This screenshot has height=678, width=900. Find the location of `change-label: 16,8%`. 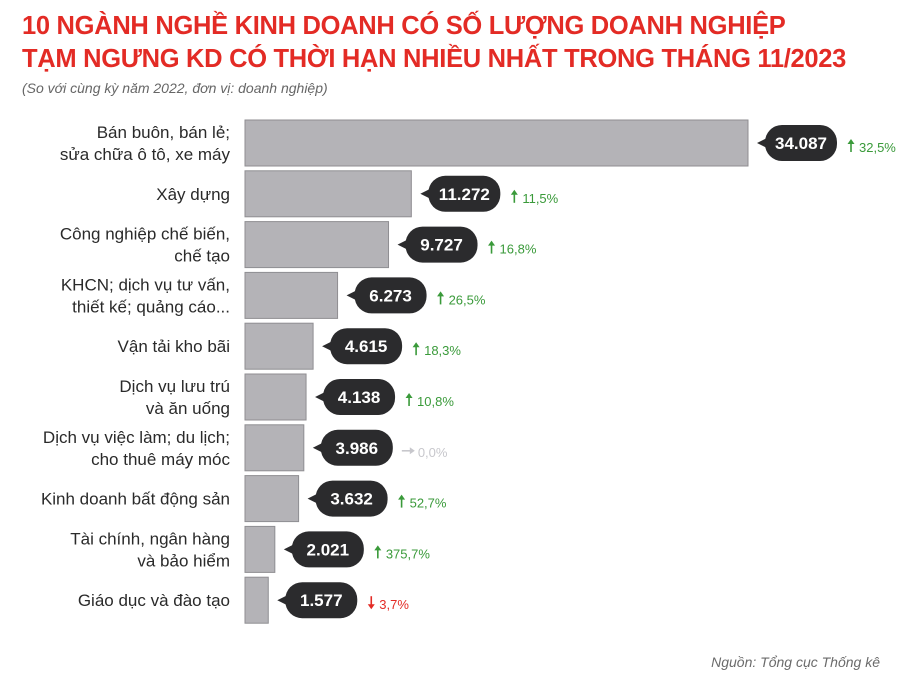

change-label: 16,8% is located at coordinates (518, 249).